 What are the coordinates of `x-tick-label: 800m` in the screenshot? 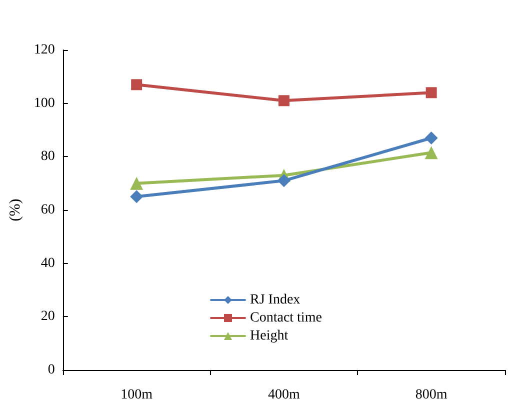 It's located at (431, 395).